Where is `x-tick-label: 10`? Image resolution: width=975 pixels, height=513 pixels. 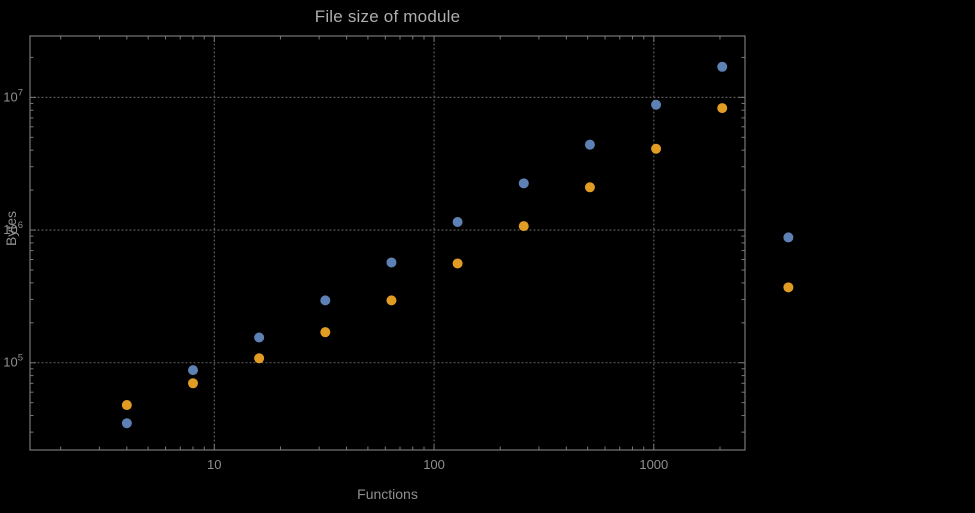
x-tick-label: 10 is located at coordinates (214, 464).